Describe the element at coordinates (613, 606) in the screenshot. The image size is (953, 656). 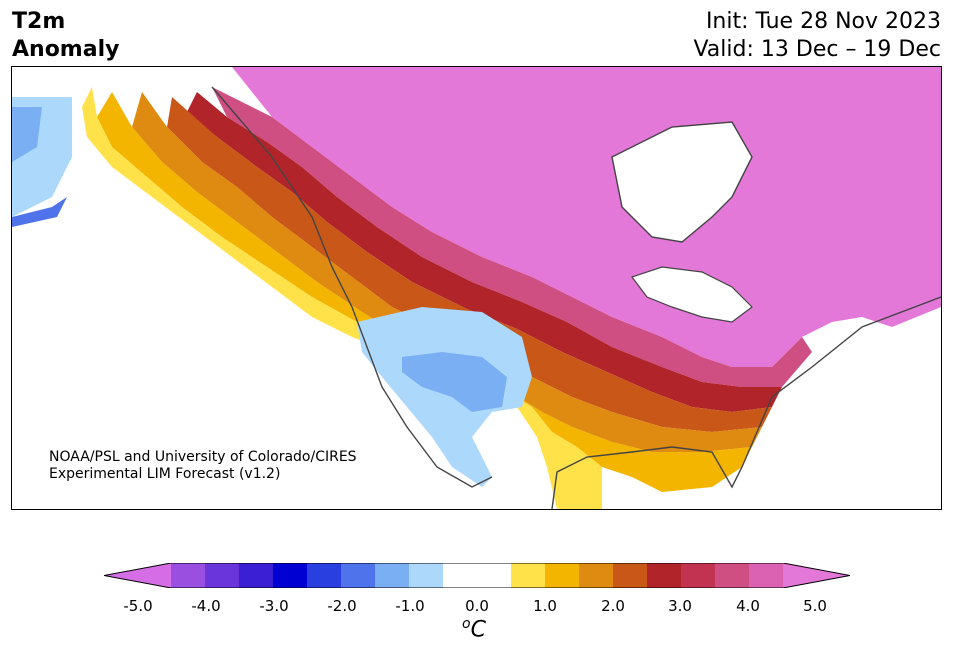
I see `tick-label: 2.0` at that location.